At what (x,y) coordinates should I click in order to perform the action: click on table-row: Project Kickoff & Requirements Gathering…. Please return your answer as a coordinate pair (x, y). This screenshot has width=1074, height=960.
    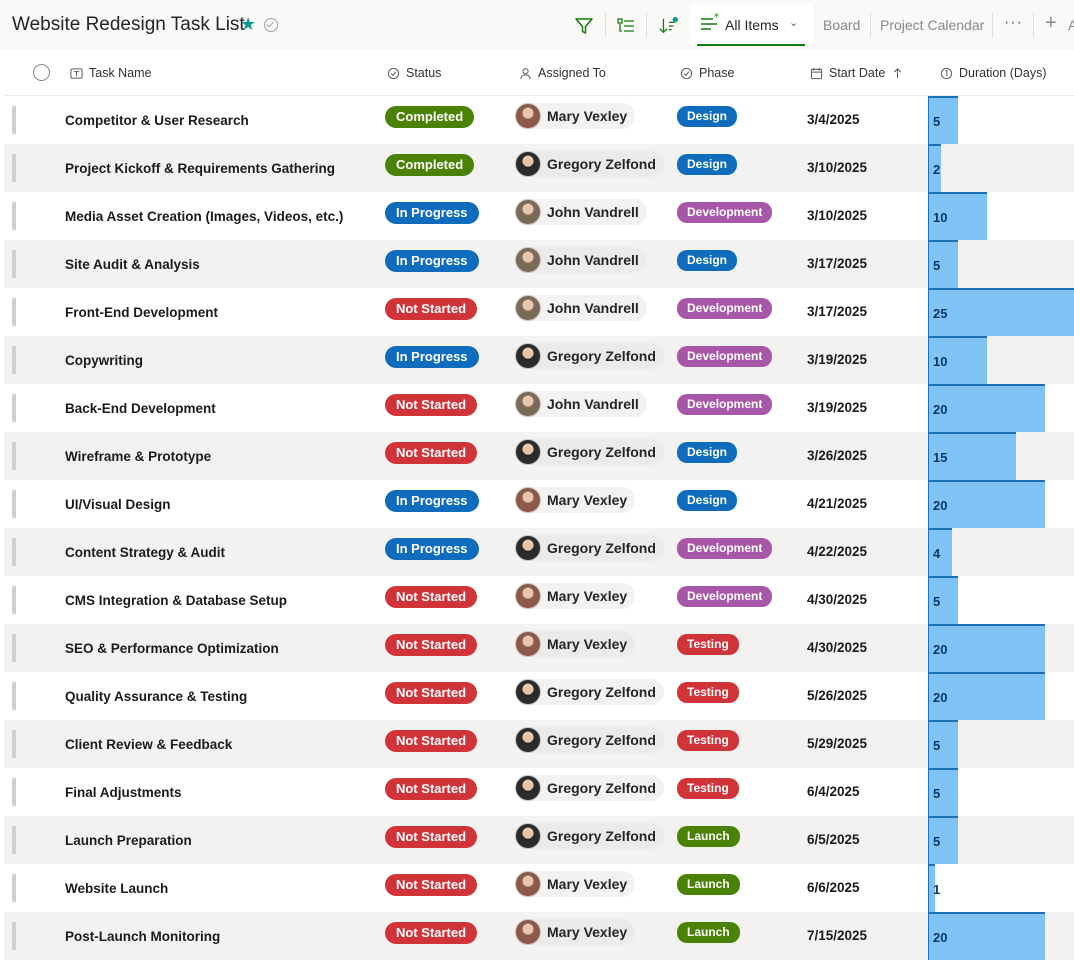
    Looking at the image, I should click on (539, 168).